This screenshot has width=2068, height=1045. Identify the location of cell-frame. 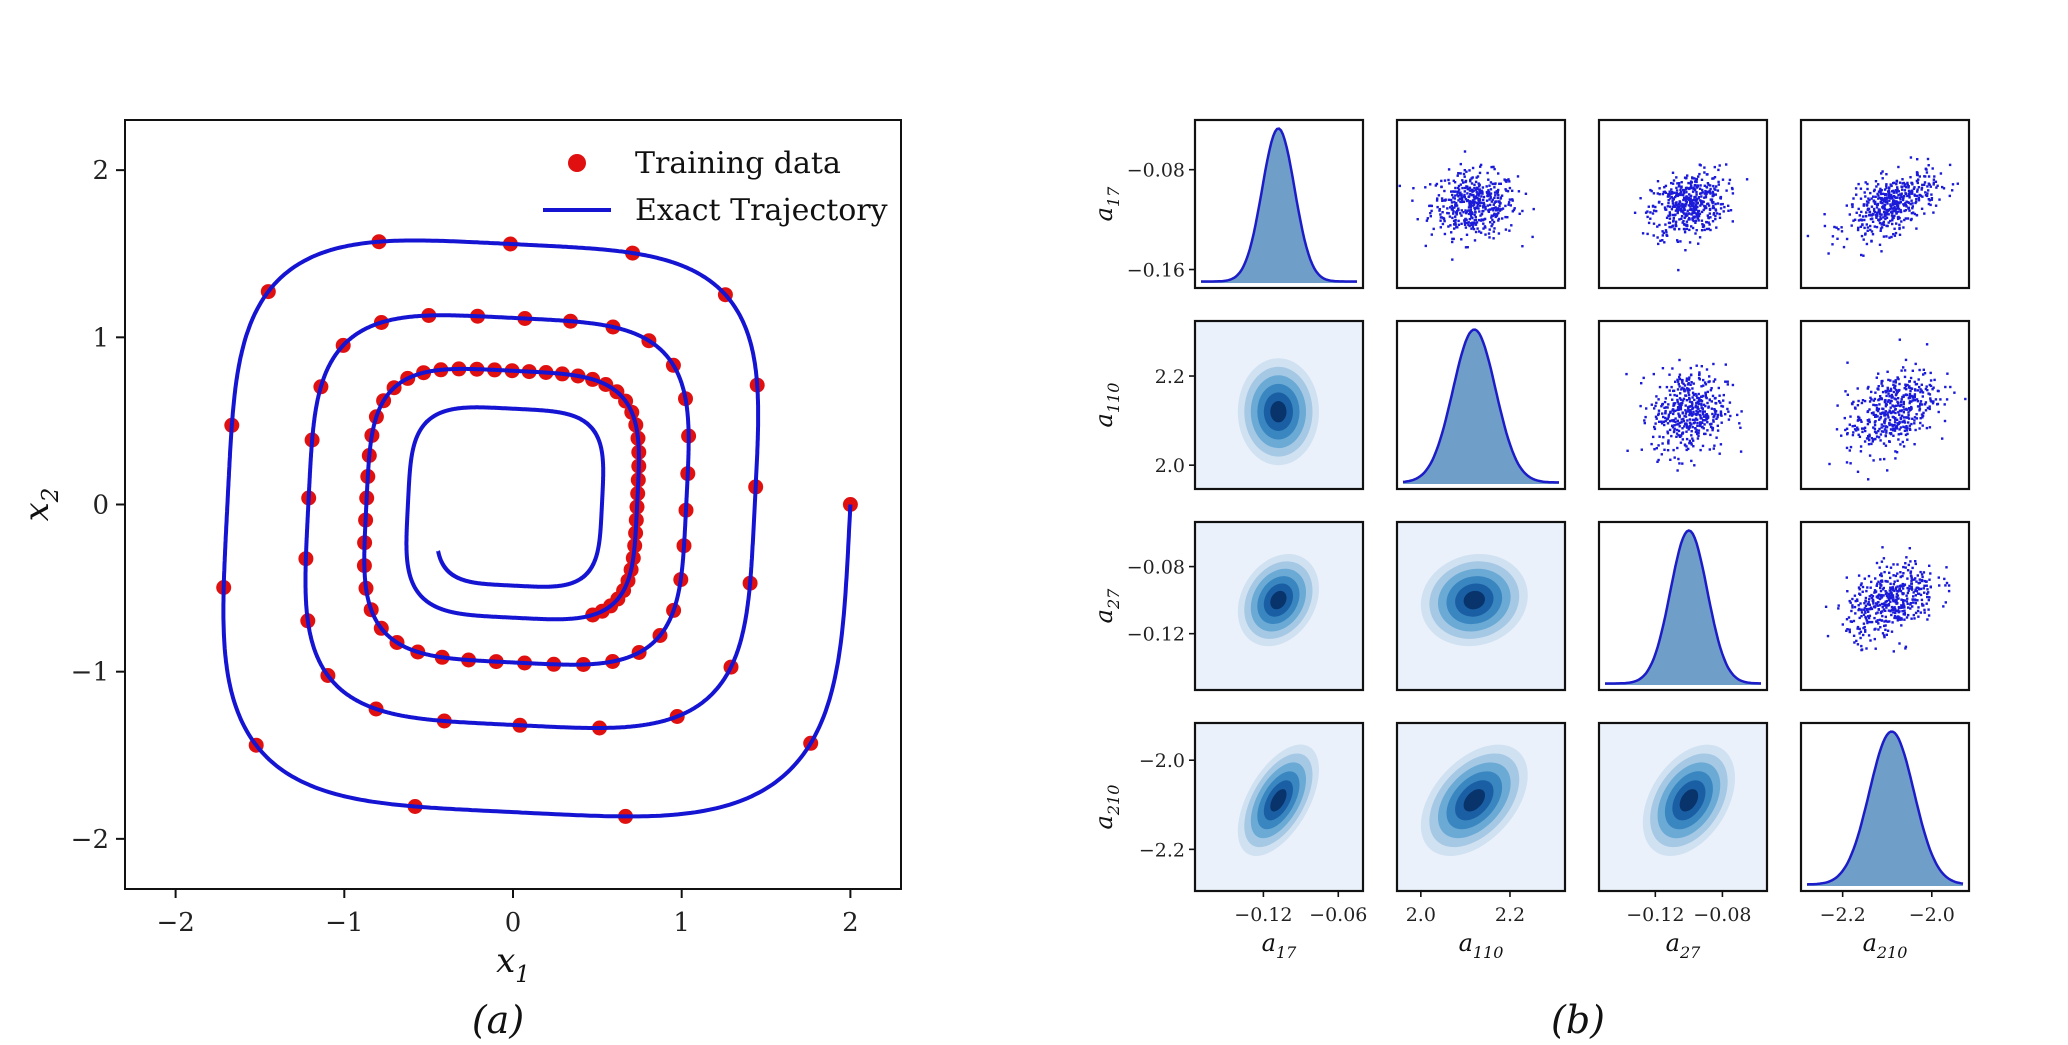
(1279, 807).